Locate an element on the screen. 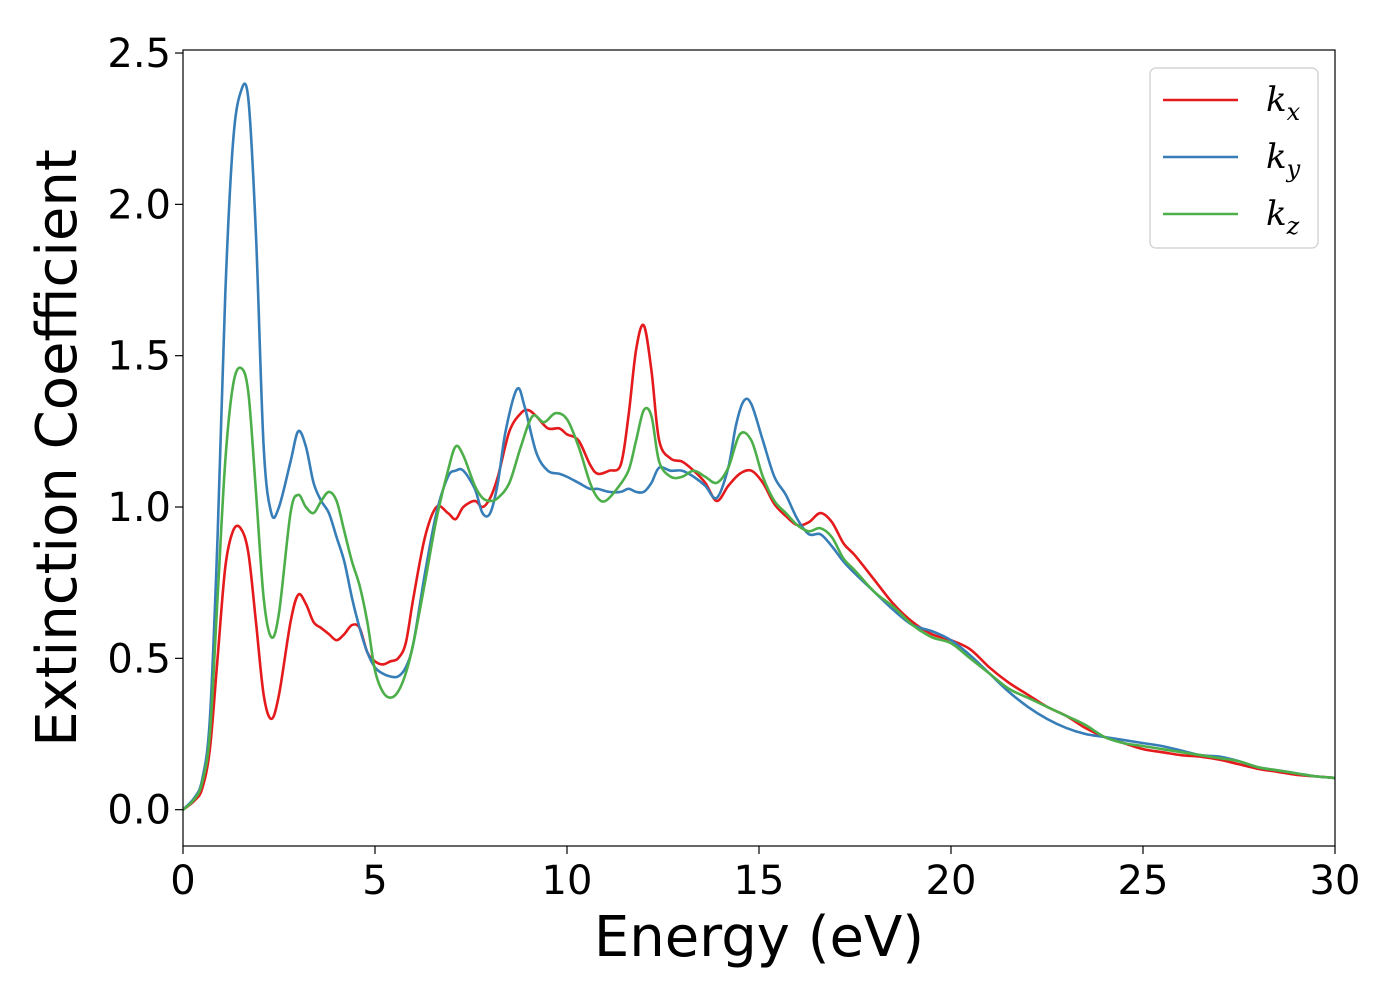 This screenshot has height=1000, width=1400. y-axis-ticks: 0.0 0.5 1.0 1.5 2.0 2.5 is located at coordinates (145, 432).